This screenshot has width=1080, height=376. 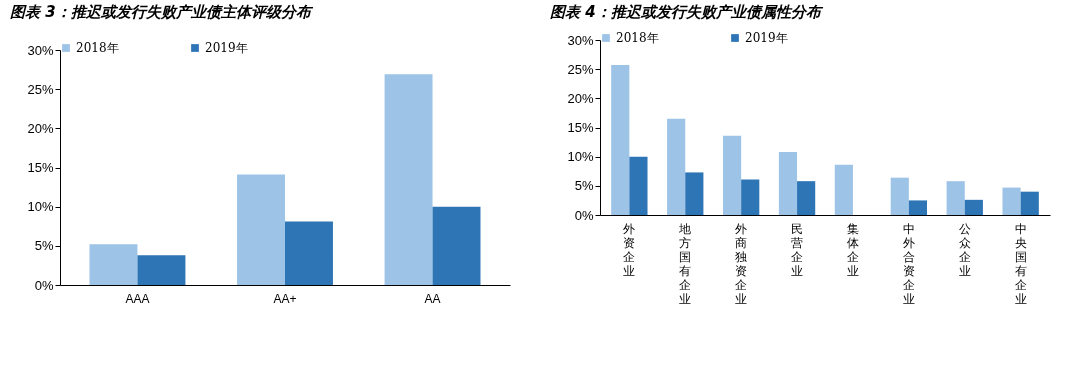 What do you see at coordinates (852, 249) in the screenshot?
I see `x-tick-label: 集体企业` at bounding box center [852, 249].